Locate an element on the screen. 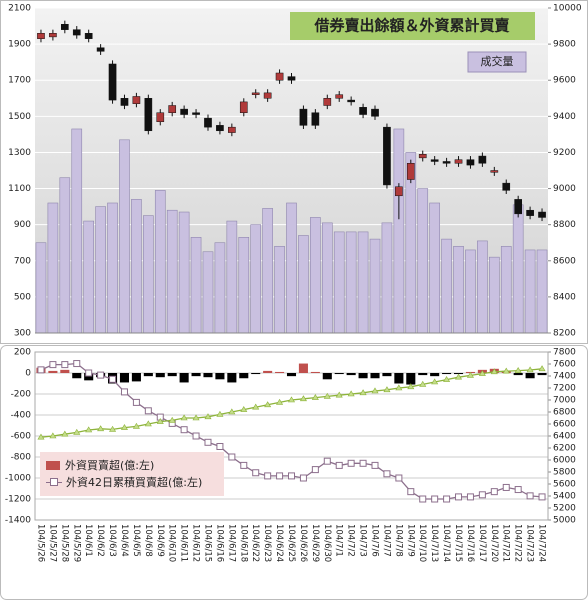 This screenshot has width=588, height=600. legend-label: 成交量 is located at coordinates (497, 61).